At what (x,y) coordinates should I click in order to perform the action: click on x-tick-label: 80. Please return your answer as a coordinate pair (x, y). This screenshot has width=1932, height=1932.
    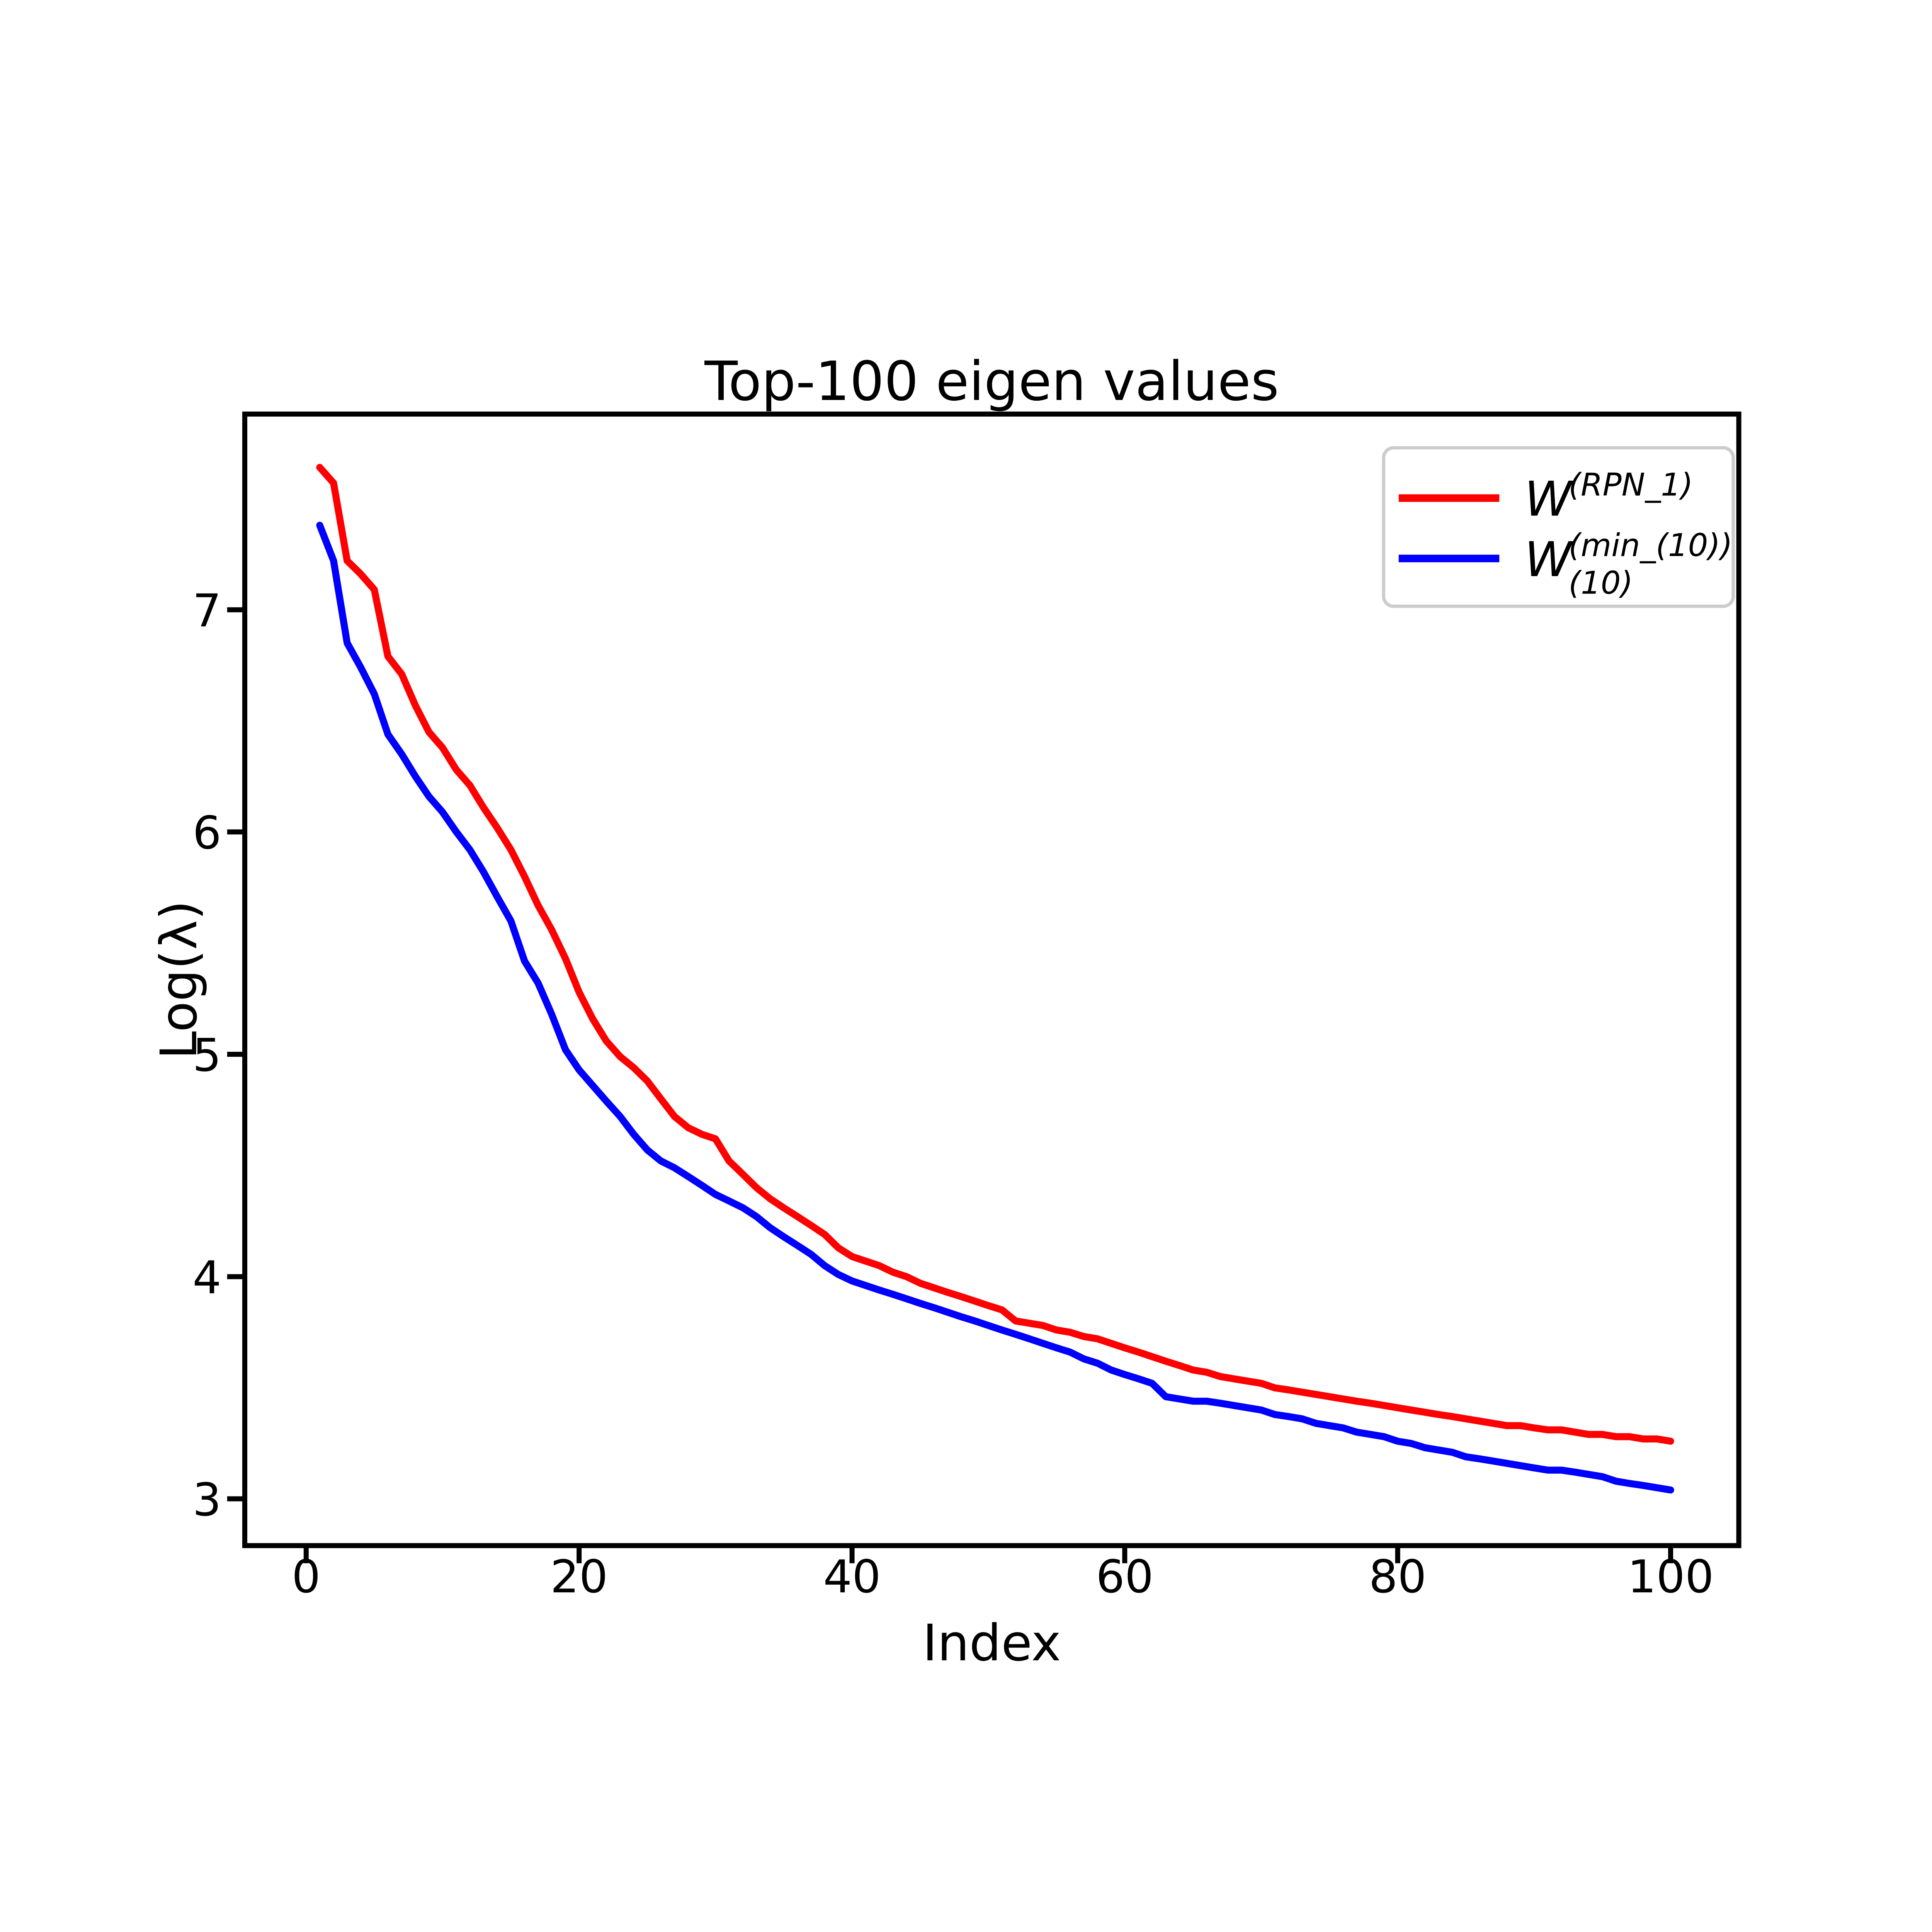
    Looking at the image, I should click on (1398, 1576).